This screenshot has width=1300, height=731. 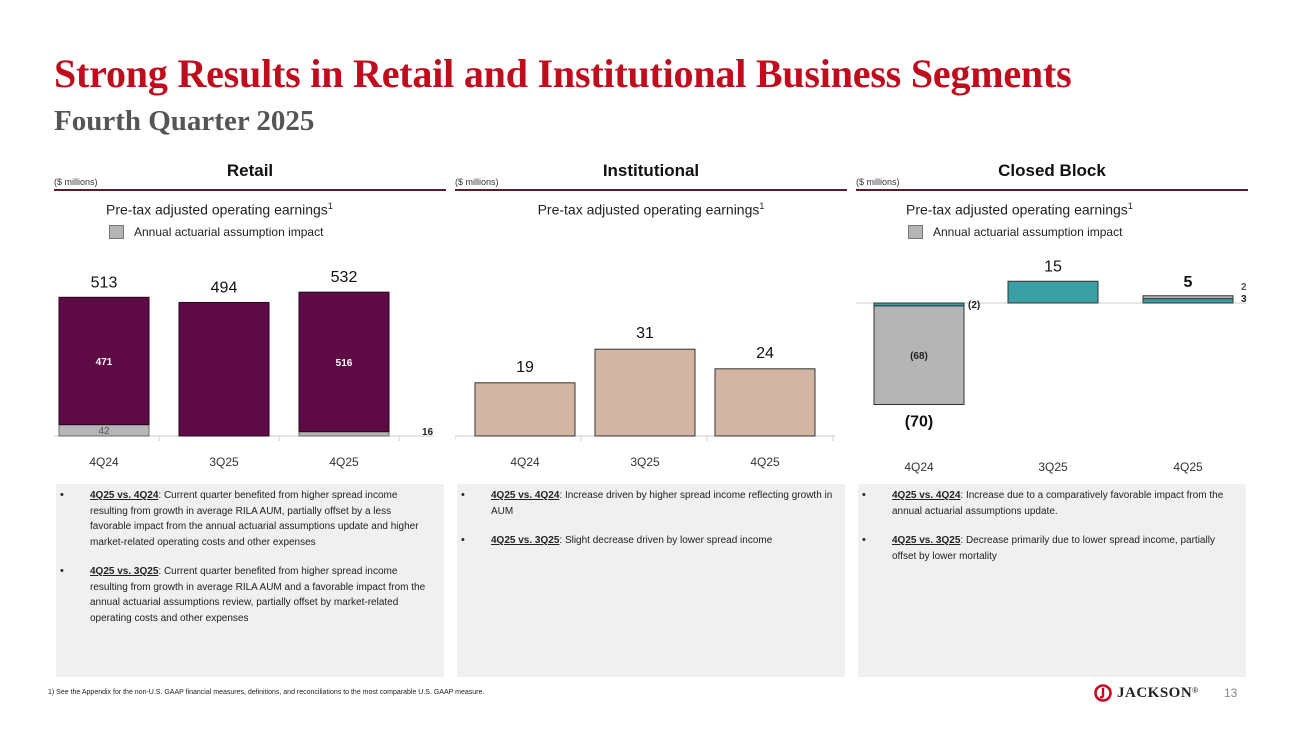 I want to click on retail-chart: 513 471 4Q24 494 3Q25 532 516 4Q25 42 16, so click(x=244, y=369).